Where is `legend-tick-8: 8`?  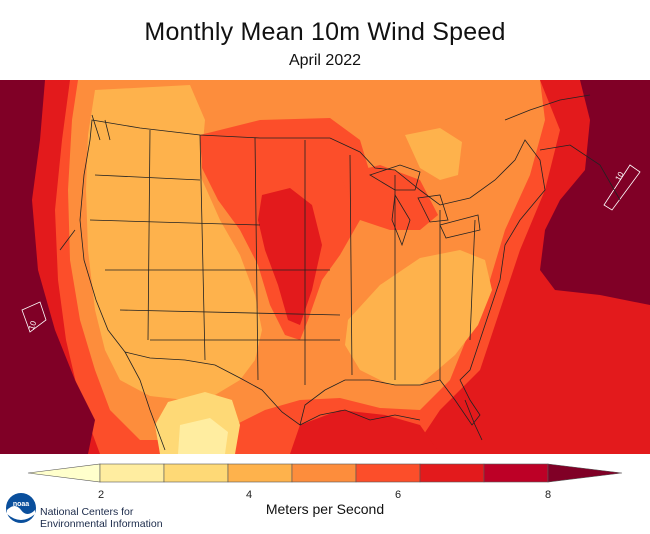
legend-tick-8: 8 is located at coordinates (548, 495).